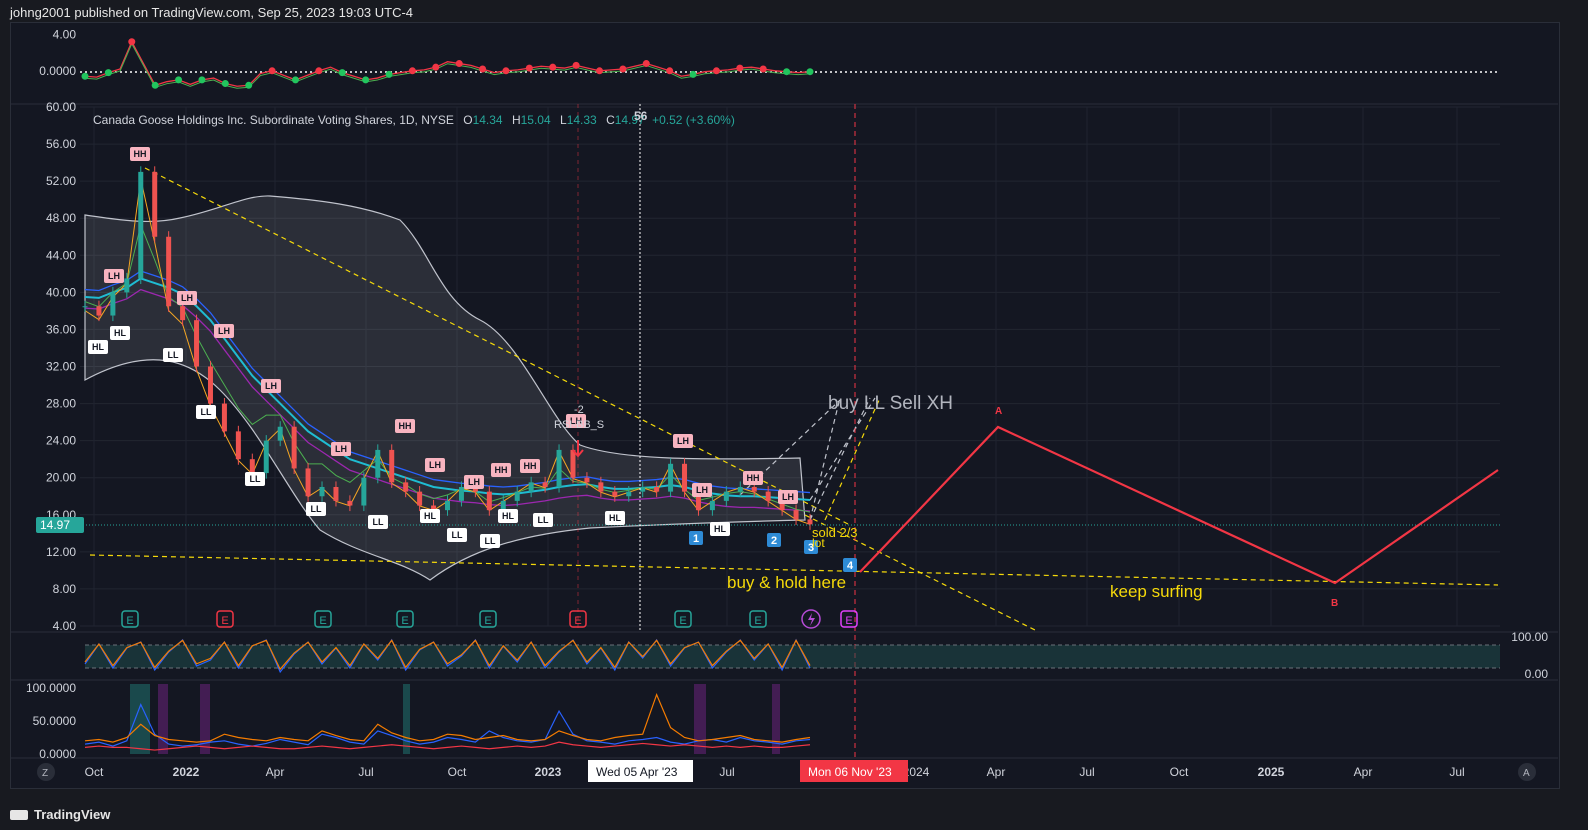 This screenshot has height=830, width=1588. I want to click on crosshair-date-tag, so click(640, 771).